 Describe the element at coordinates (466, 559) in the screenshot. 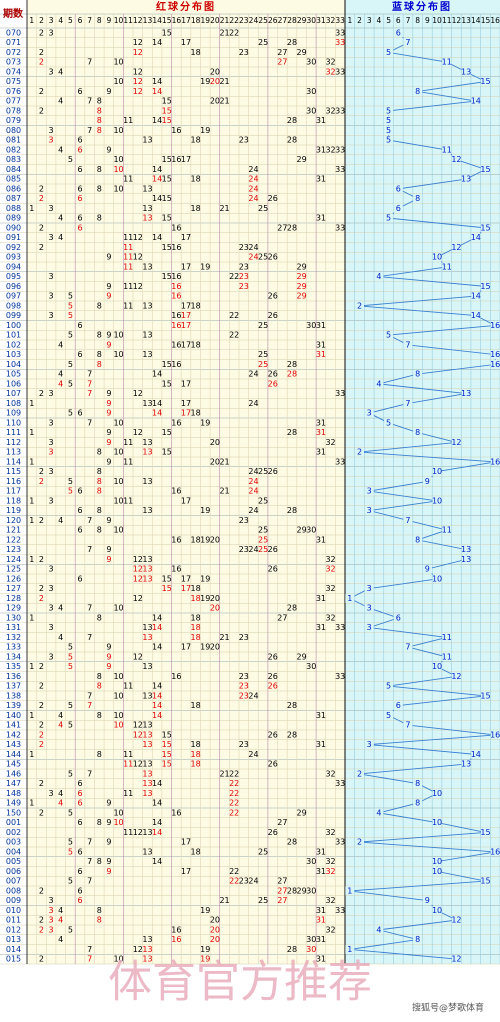

I see `blue-ball: 13` at that location.